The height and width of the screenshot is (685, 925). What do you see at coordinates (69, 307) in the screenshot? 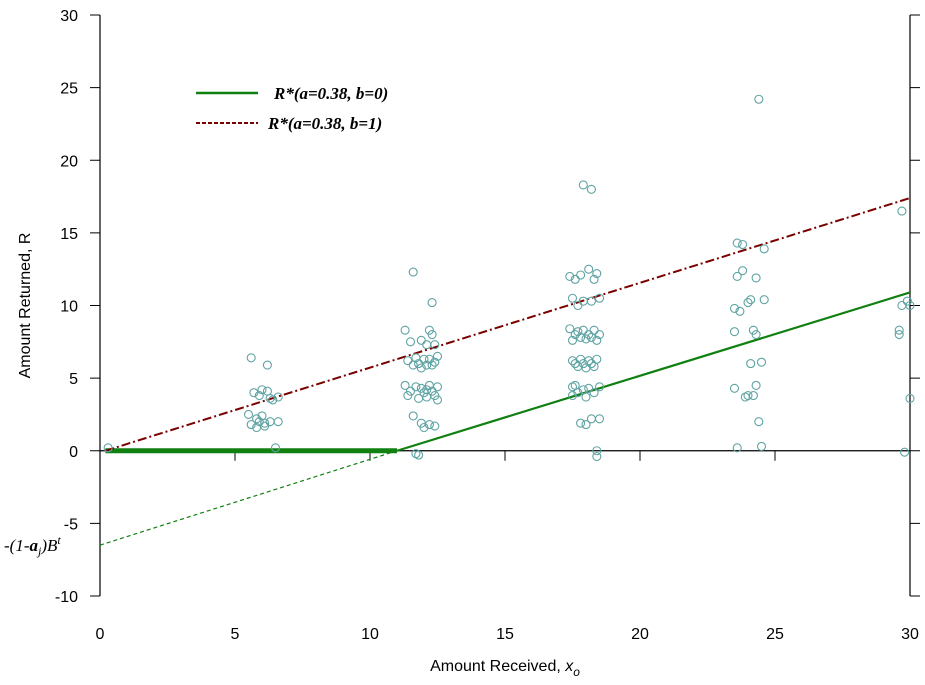
I see `y-tick-label: 10` at bounding box center [69, 307].